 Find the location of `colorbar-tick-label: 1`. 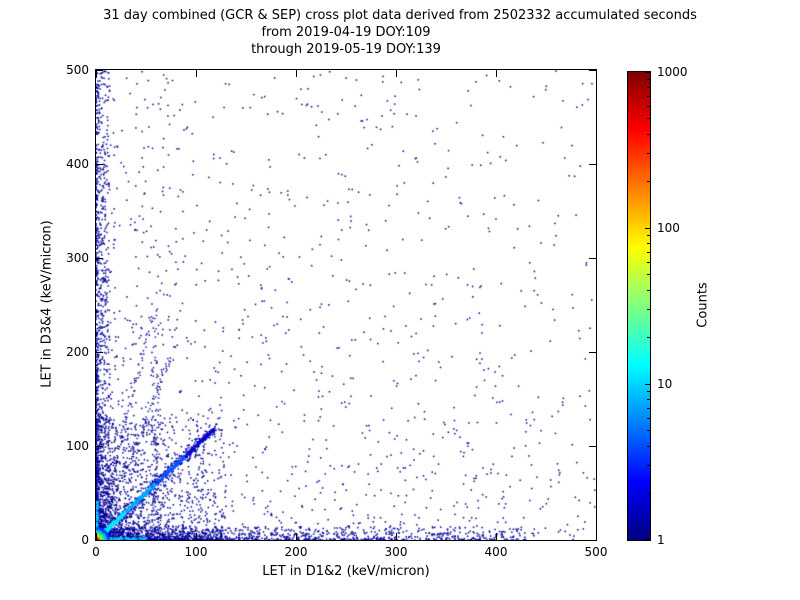

colorbar-tick-label: 1 is located at coordinates (661, 540).